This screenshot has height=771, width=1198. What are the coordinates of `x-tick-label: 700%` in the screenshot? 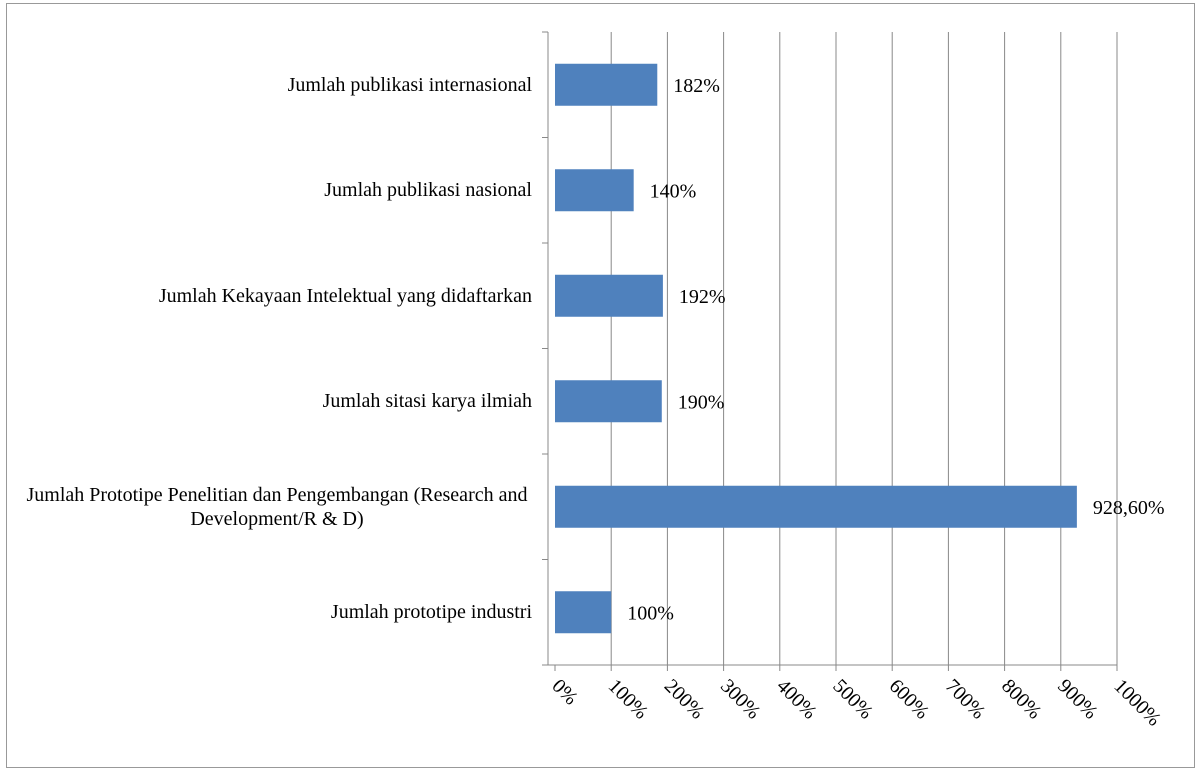 It's located at (965, 699).